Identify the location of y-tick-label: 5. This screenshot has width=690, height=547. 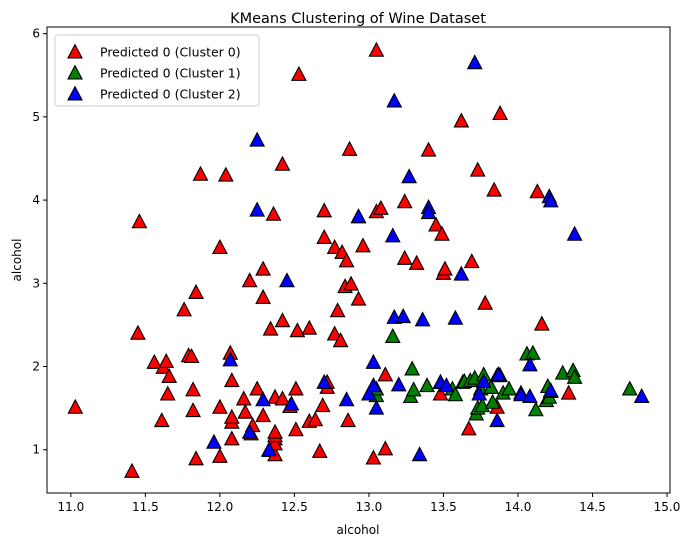
(36, 117).